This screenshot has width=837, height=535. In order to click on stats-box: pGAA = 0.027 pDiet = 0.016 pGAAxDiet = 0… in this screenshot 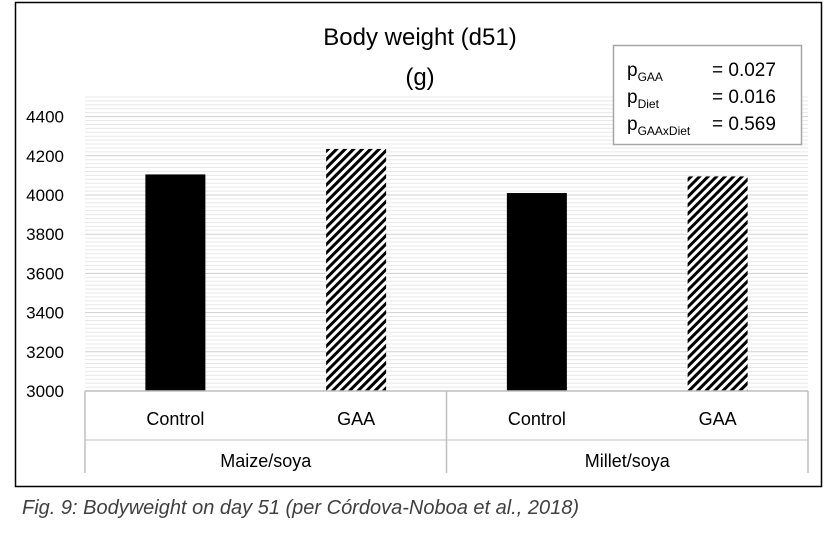, I will do `click(707, 95)`.